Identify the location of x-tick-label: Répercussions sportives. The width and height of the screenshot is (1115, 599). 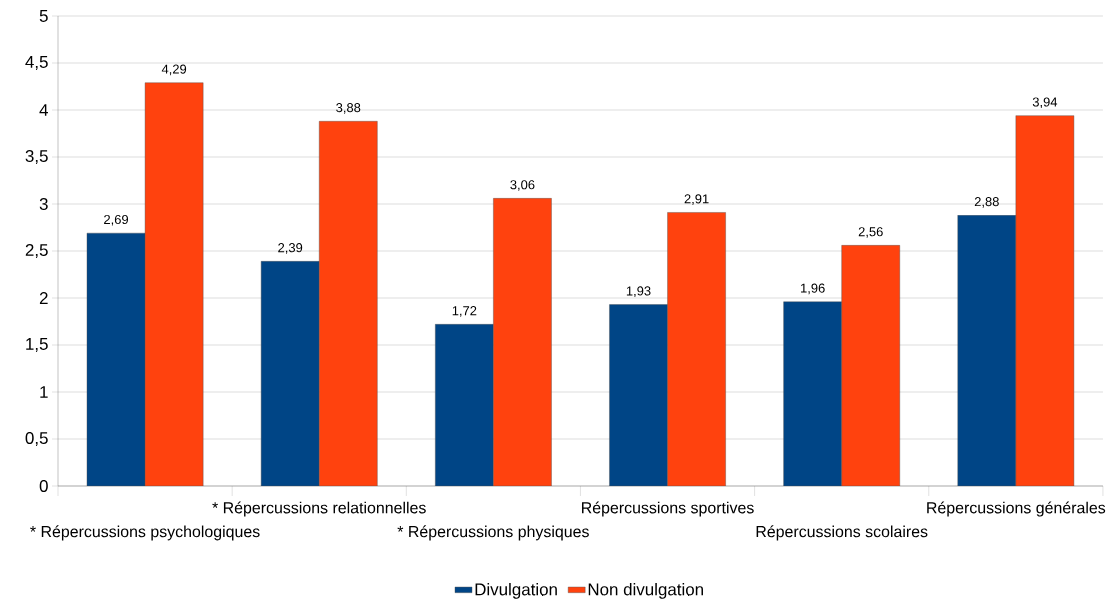
(668, 509).